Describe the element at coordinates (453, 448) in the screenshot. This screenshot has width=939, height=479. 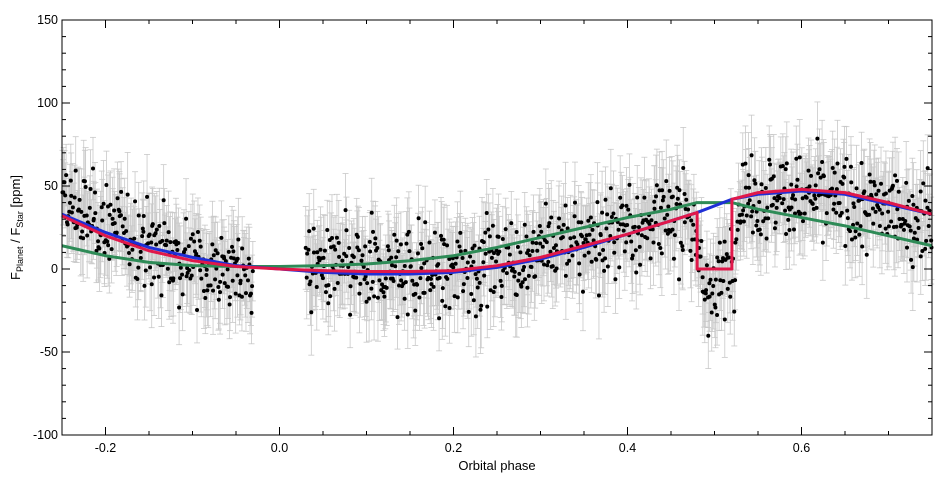
I see `x-tick-label: 0.2` at that location.